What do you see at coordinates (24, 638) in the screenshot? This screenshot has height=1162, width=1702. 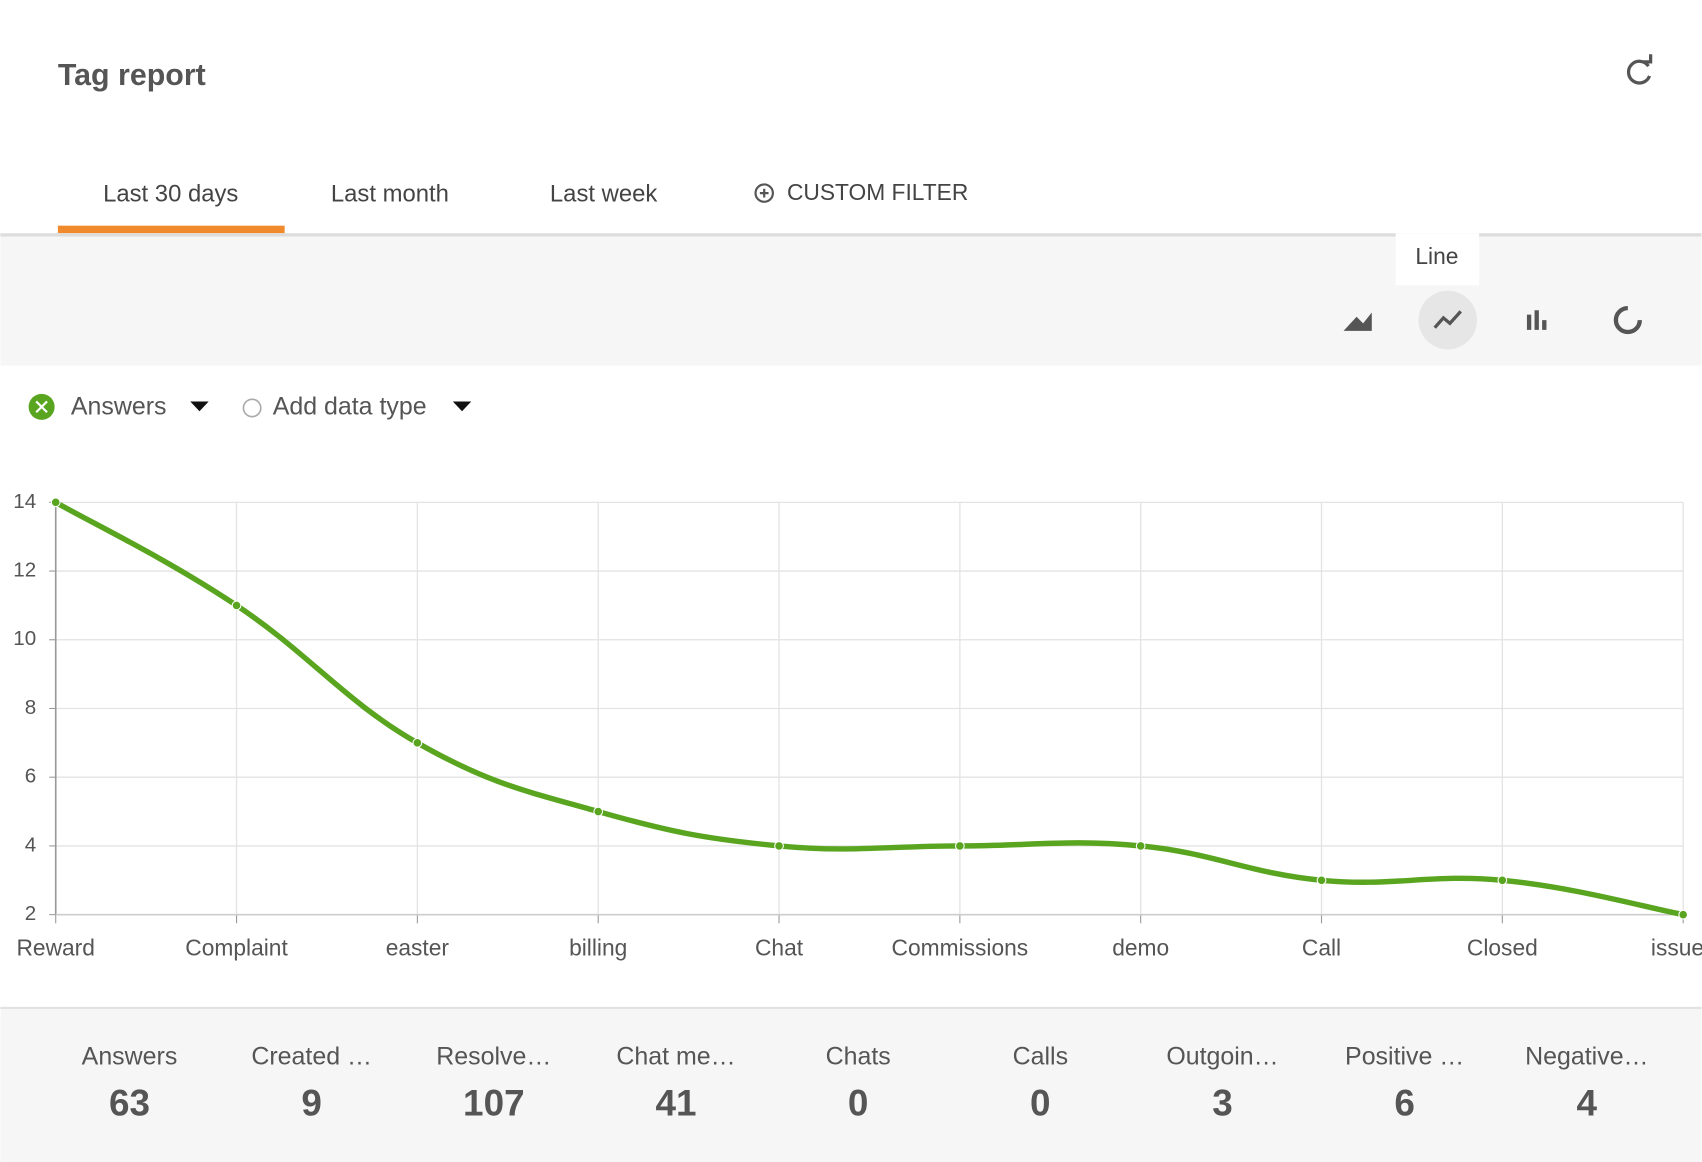 I see `y-tick-label: 10` at bounding box center [24, 638].